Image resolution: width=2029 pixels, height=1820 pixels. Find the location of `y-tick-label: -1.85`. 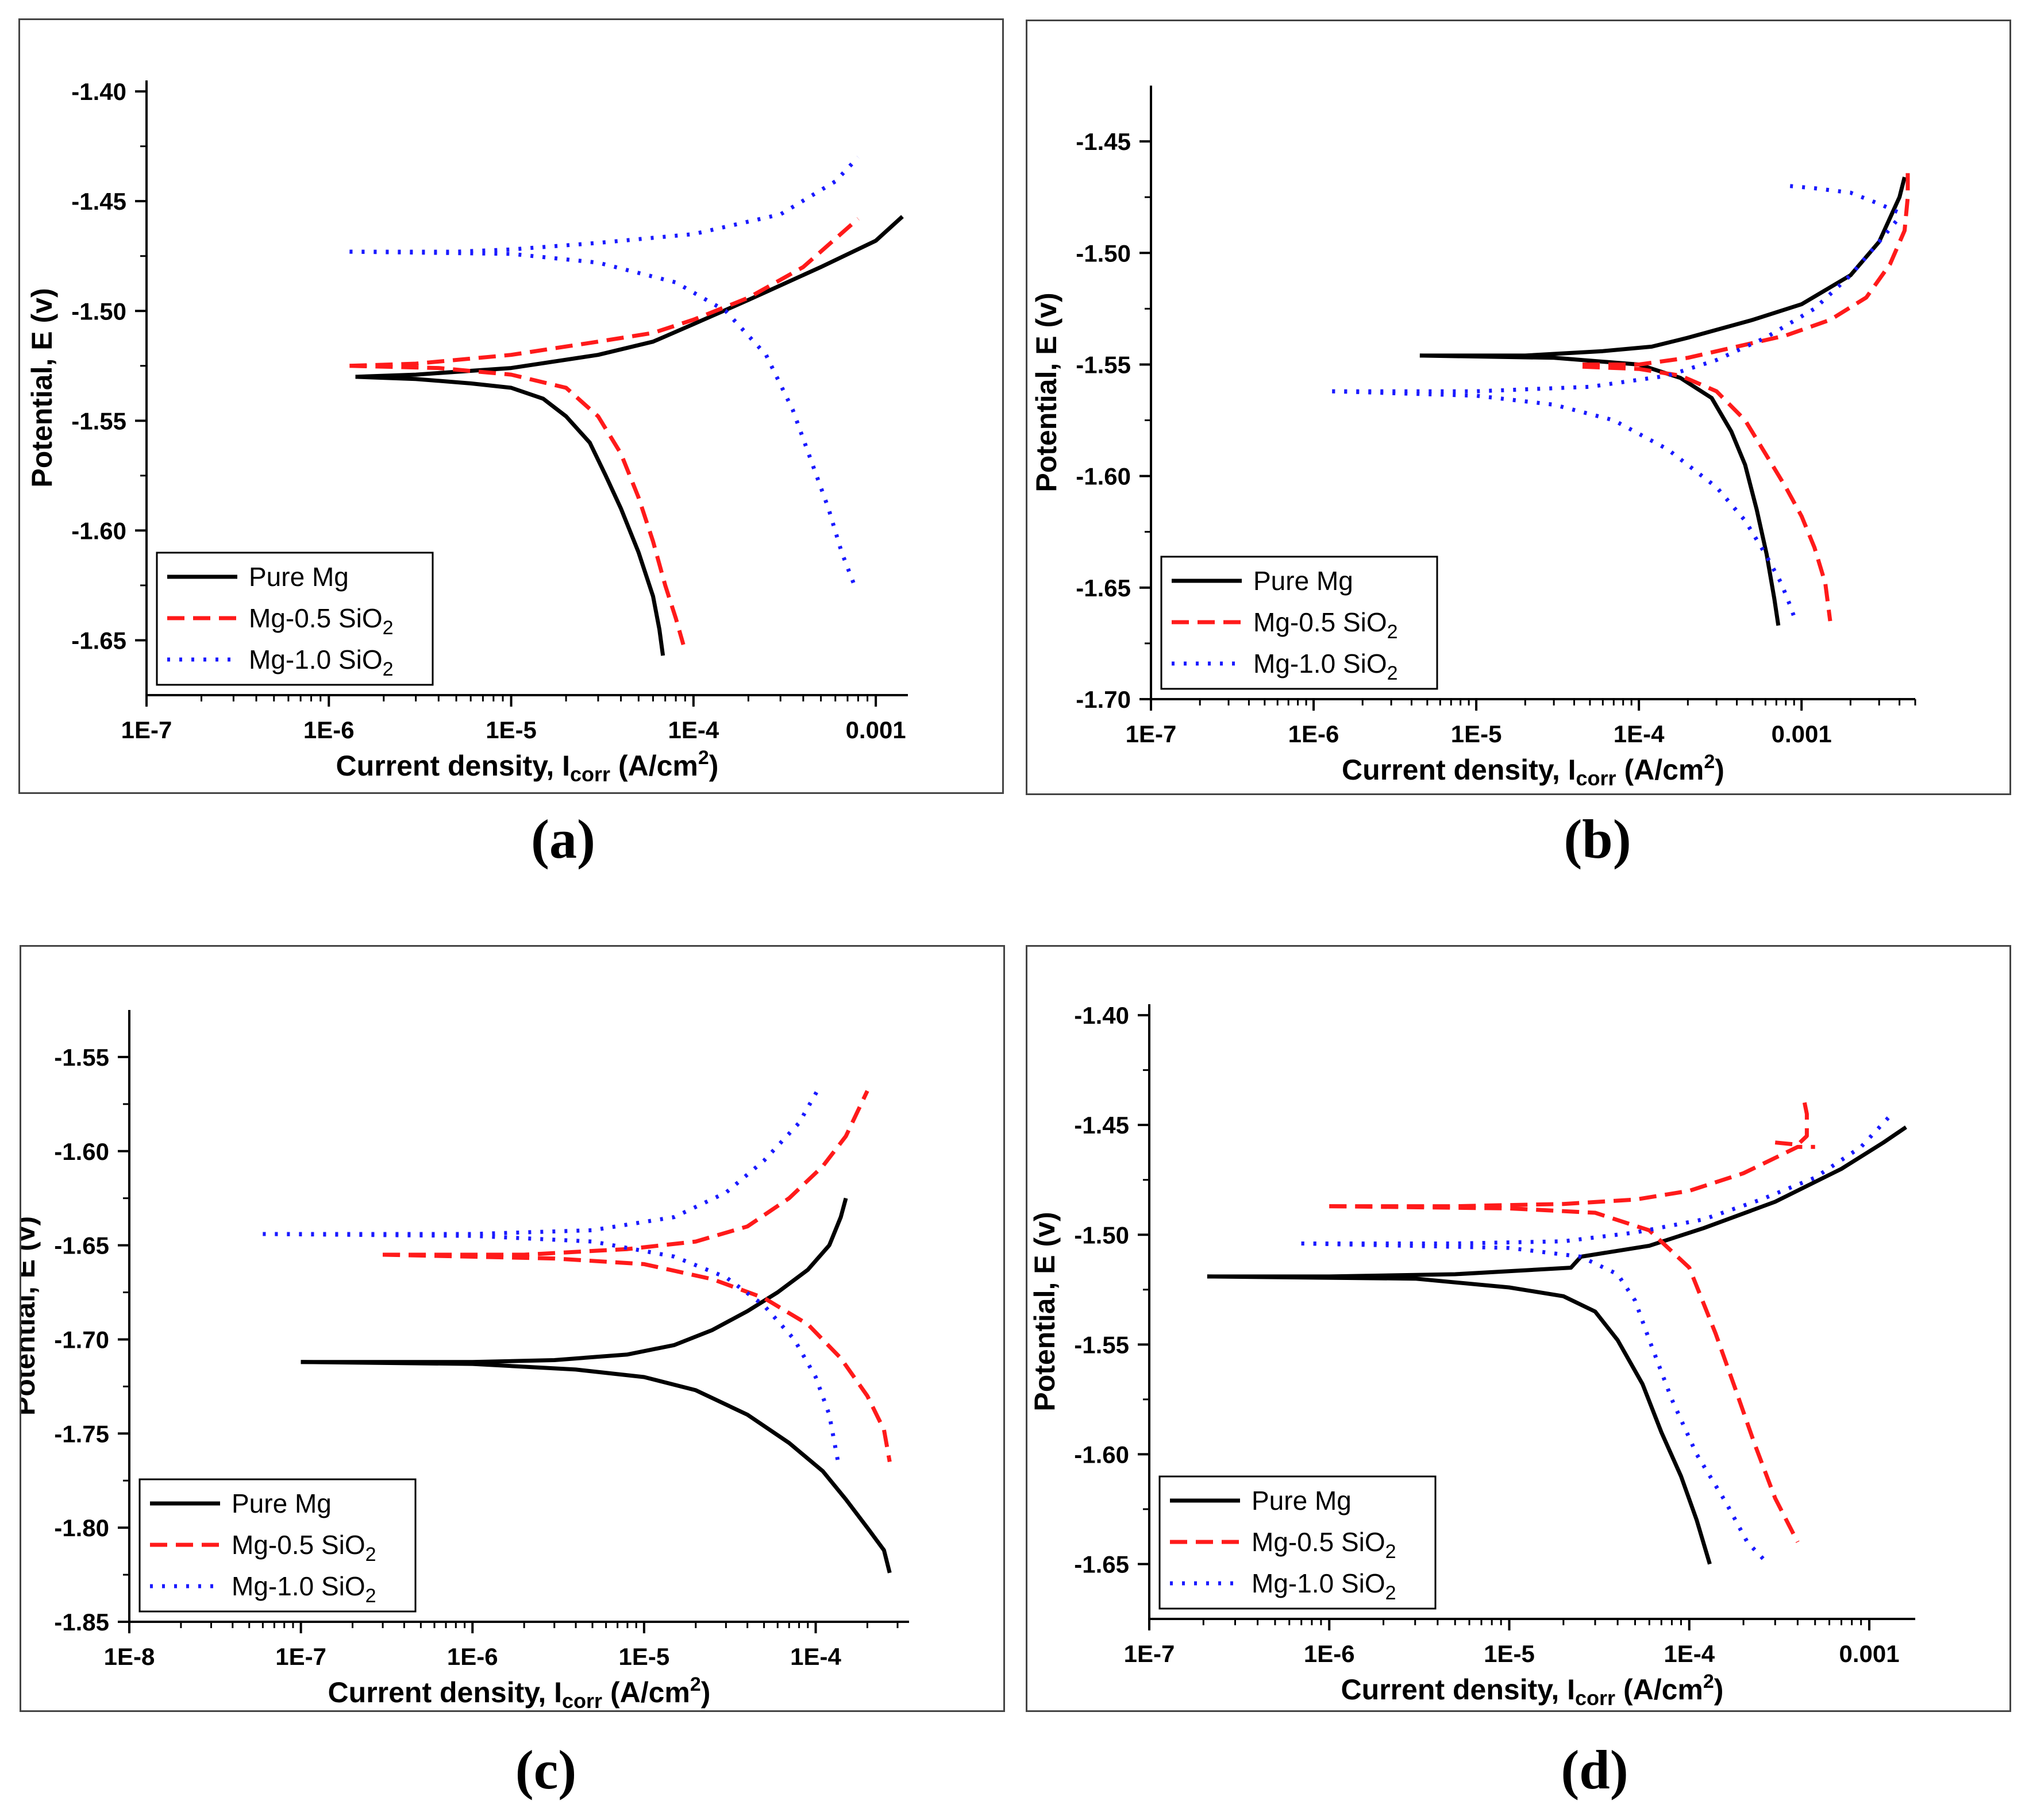

y-tick-label: -1.85 is located at coordinates (81, 1622).